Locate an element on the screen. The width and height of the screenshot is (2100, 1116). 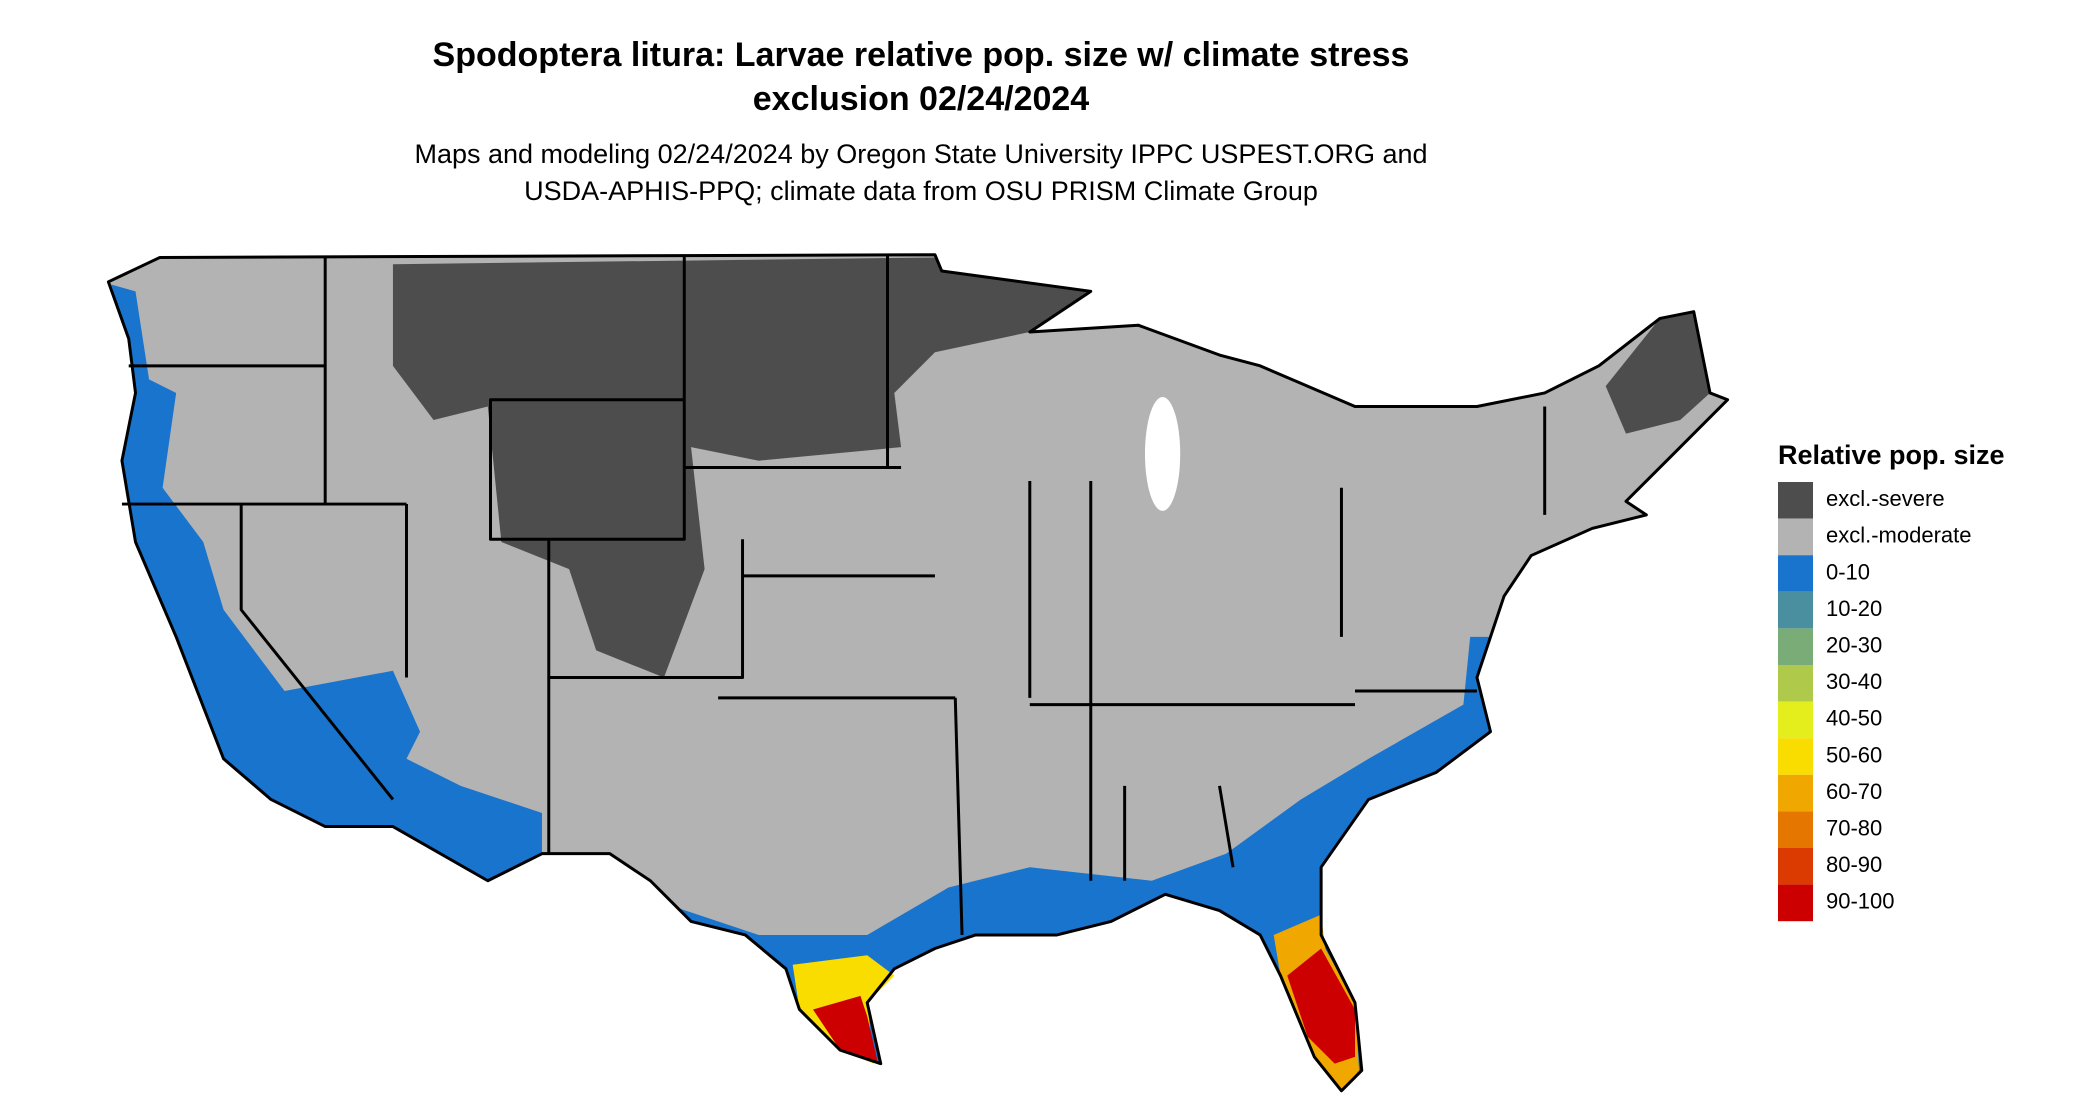
legend-label: 60-70 is located at coordinates (1854, 791).